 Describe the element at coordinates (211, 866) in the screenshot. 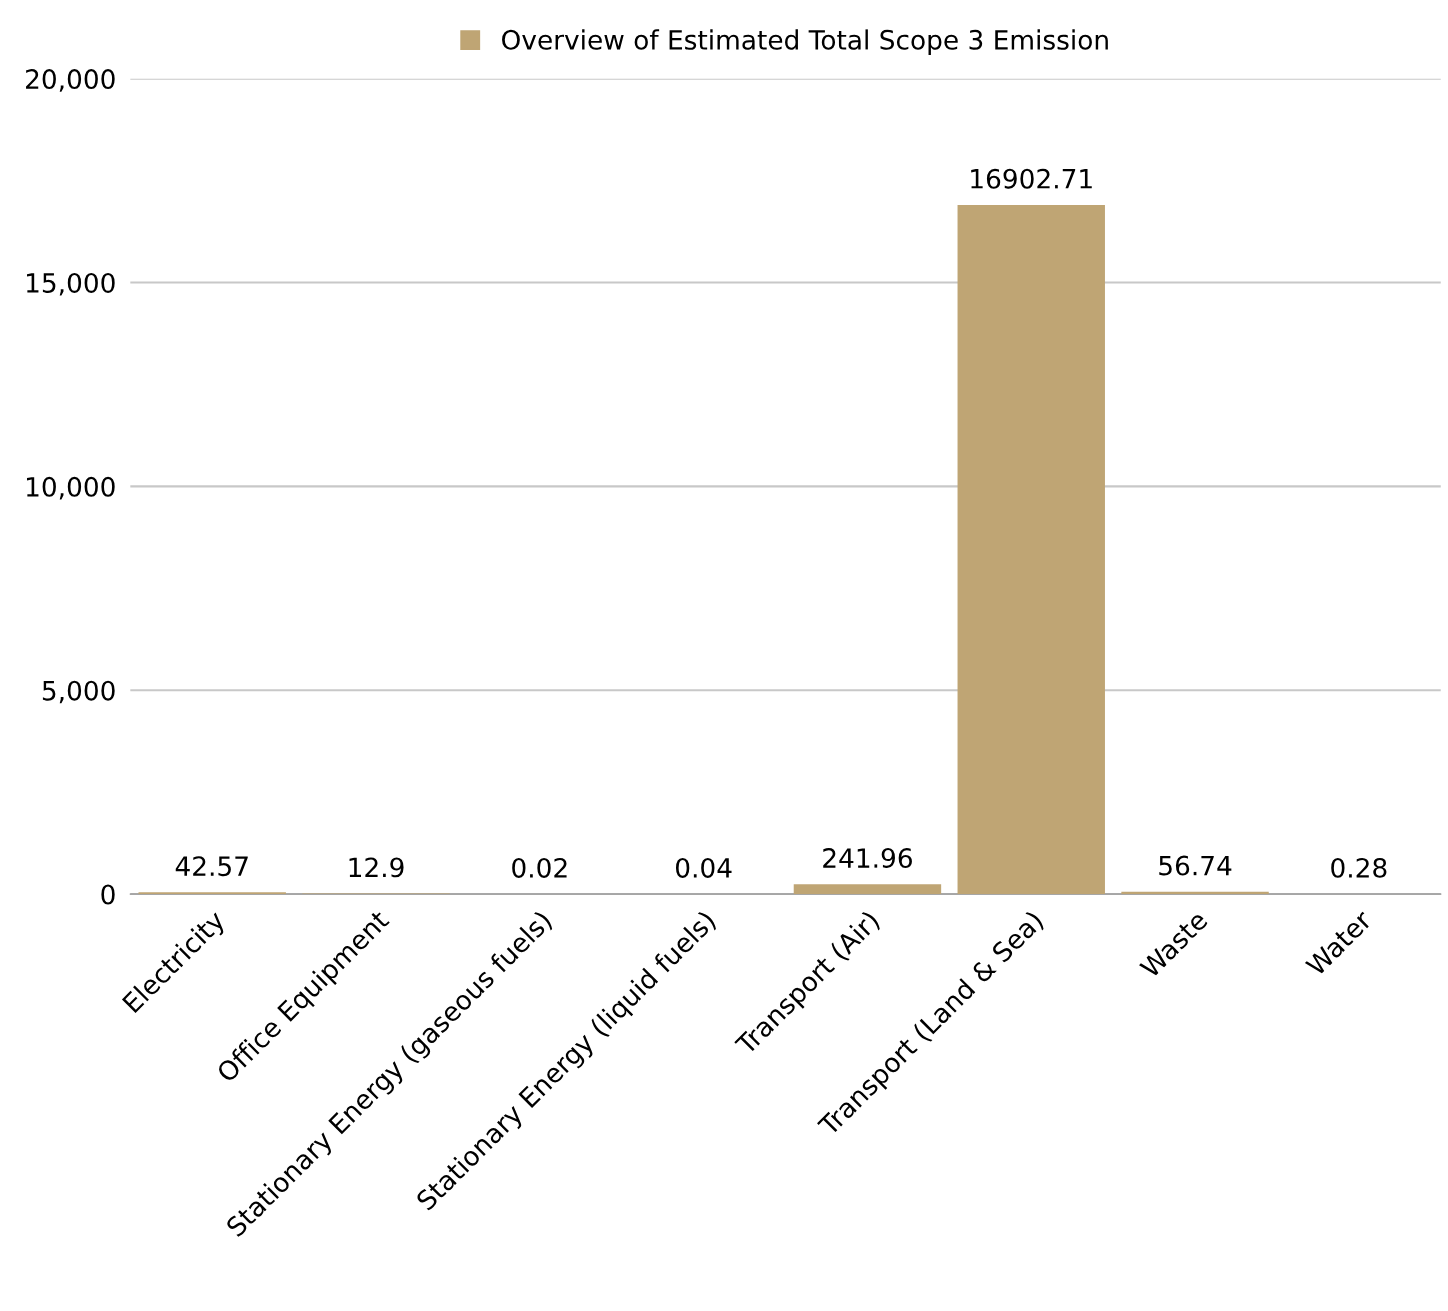

I see `data-label: 42.57` at that location.